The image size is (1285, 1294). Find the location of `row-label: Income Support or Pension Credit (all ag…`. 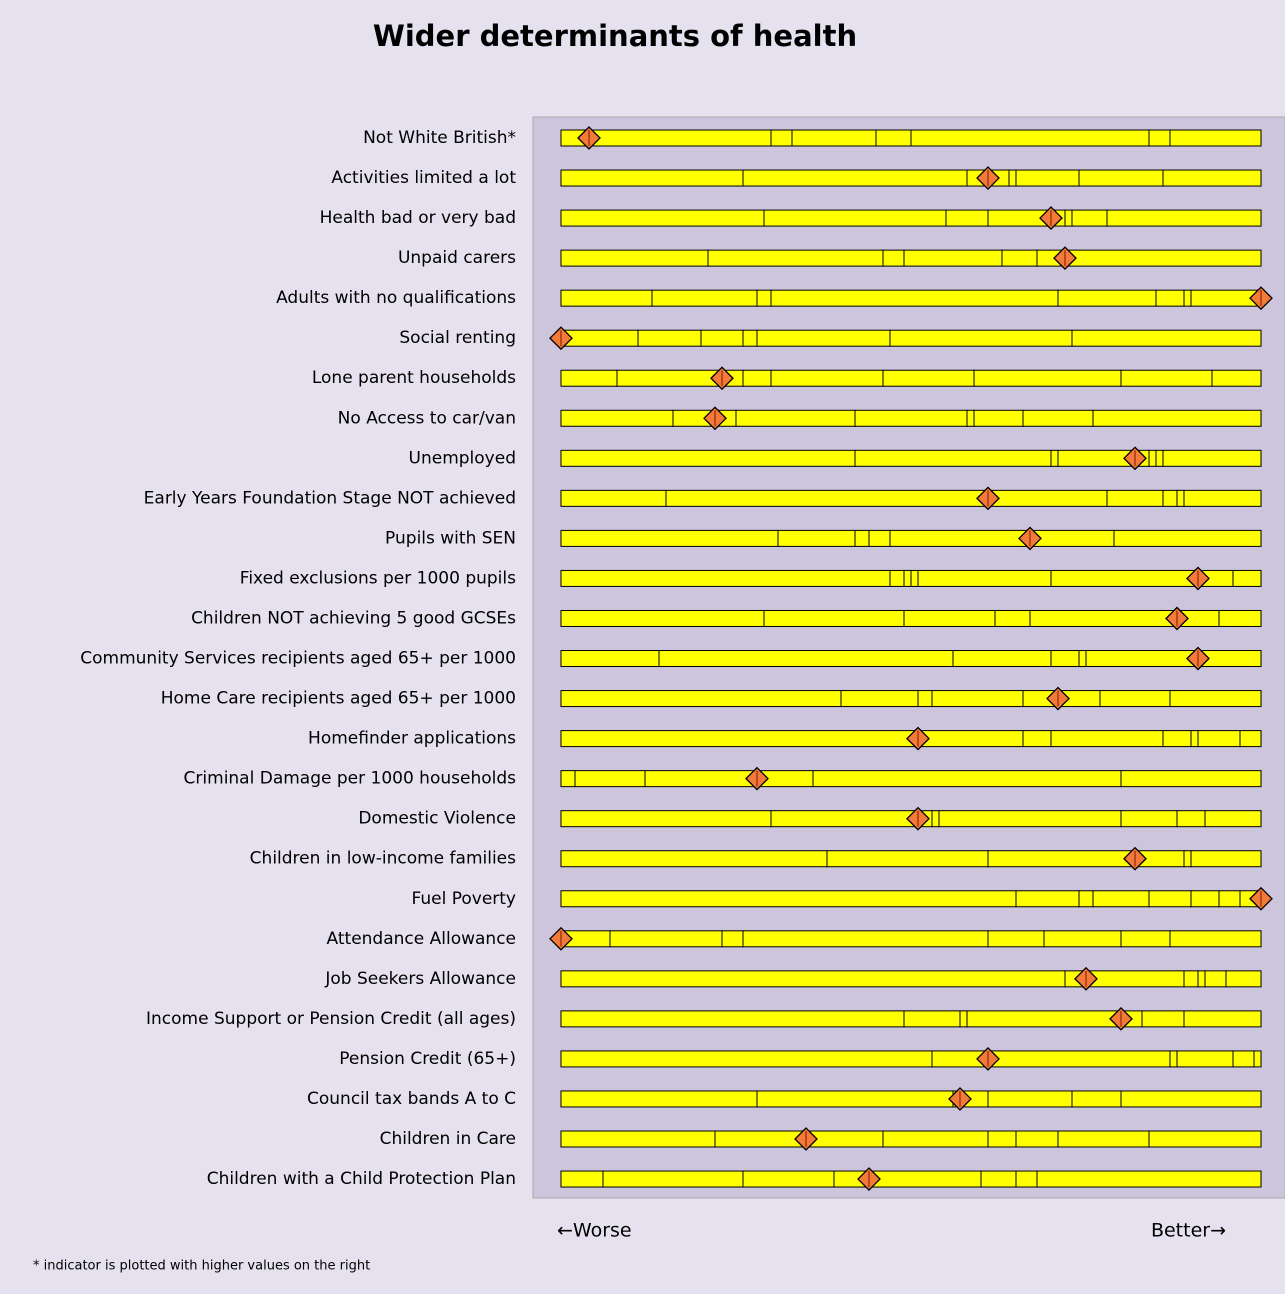

row-label: Income Support or Pension Credit (all ag… is located at coordinates (331, 1019).